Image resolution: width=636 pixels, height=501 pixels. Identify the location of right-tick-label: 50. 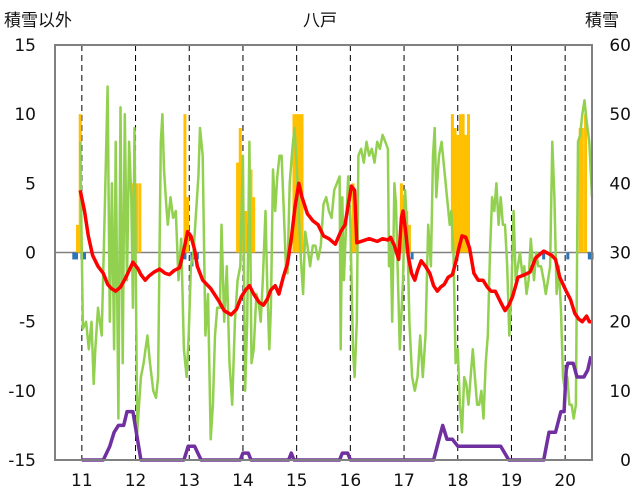
(620, 115).